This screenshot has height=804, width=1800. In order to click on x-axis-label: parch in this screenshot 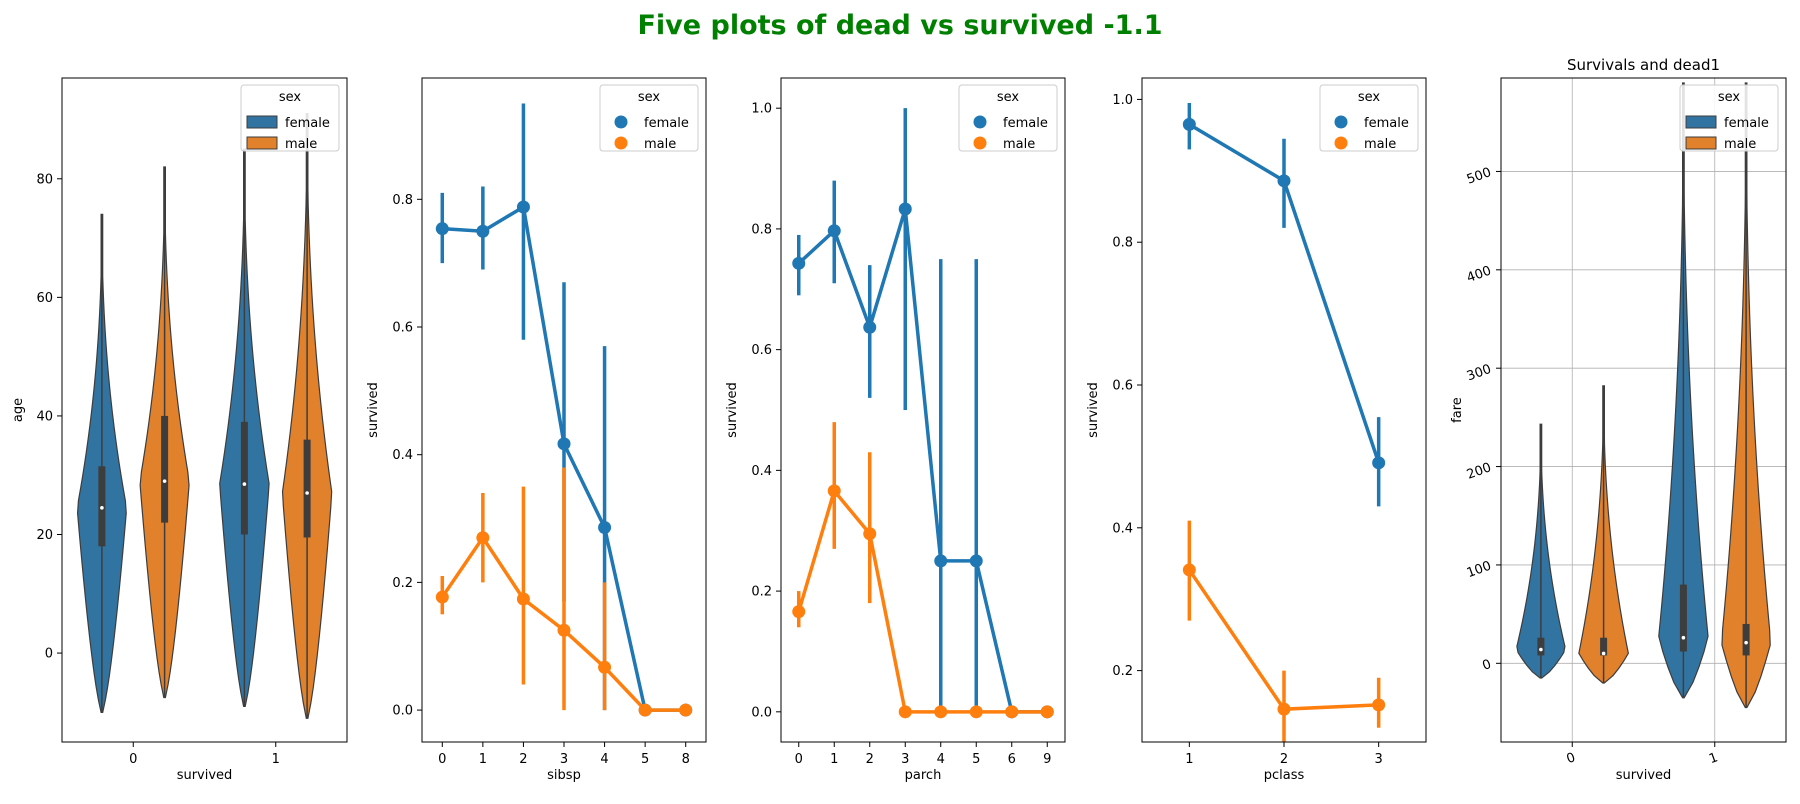, I will do `click(923, 775)`.